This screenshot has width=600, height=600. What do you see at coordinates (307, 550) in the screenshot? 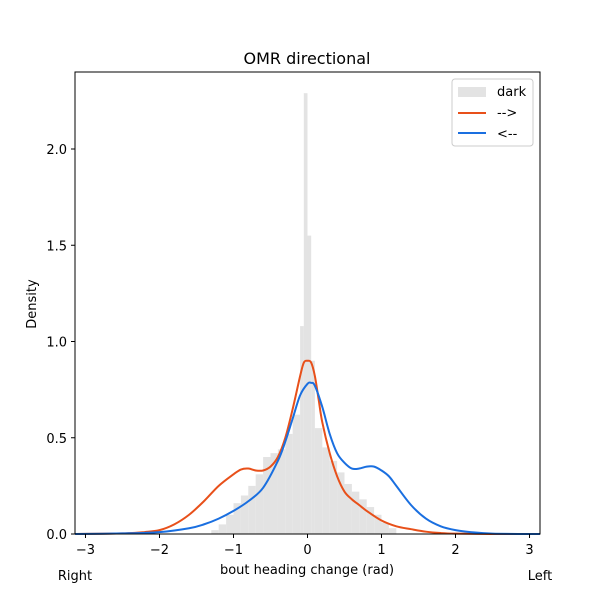
I see `x-tick-label: 0` at bounding box center [307, 550].